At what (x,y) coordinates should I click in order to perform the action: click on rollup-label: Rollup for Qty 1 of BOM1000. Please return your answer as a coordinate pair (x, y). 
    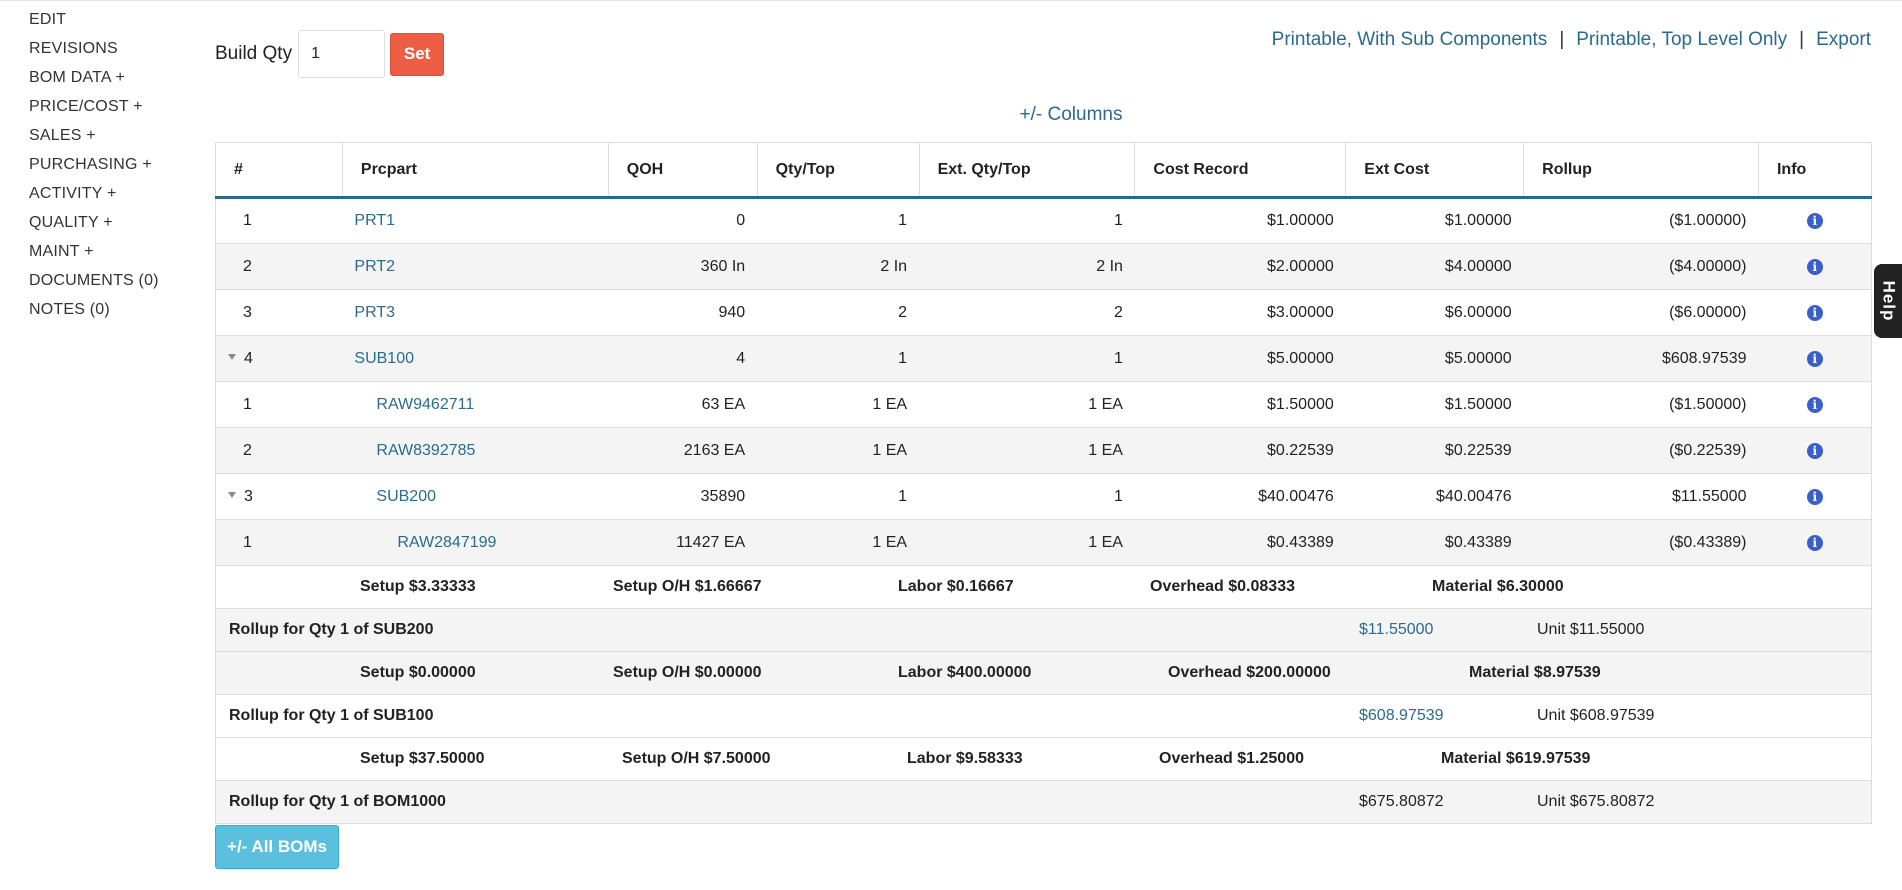
    Looking at the image, I should click on (337, 801).